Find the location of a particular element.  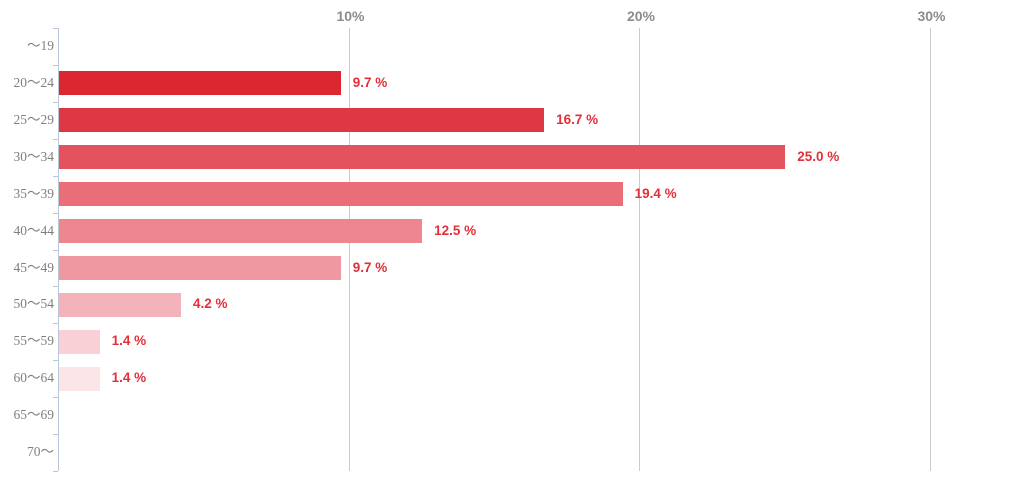

value-label: 12.5 % is located at coordinates (455, 230).